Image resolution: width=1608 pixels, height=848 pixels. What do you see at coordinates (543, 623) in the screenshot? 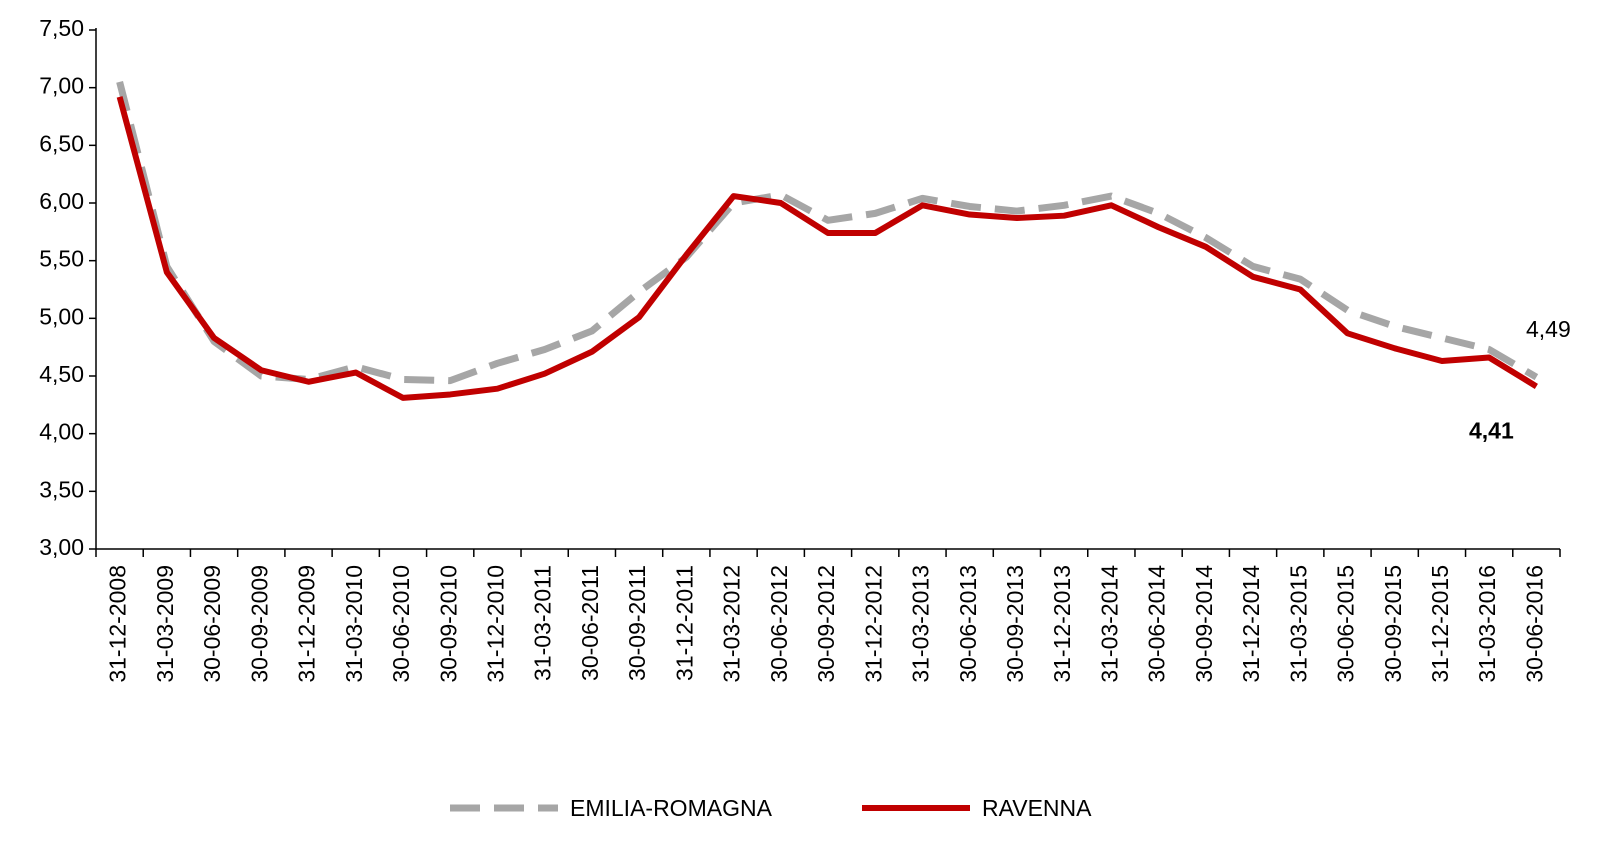
I see `x-tick-label: 31-03-2011` at bounding box center [543, 623].